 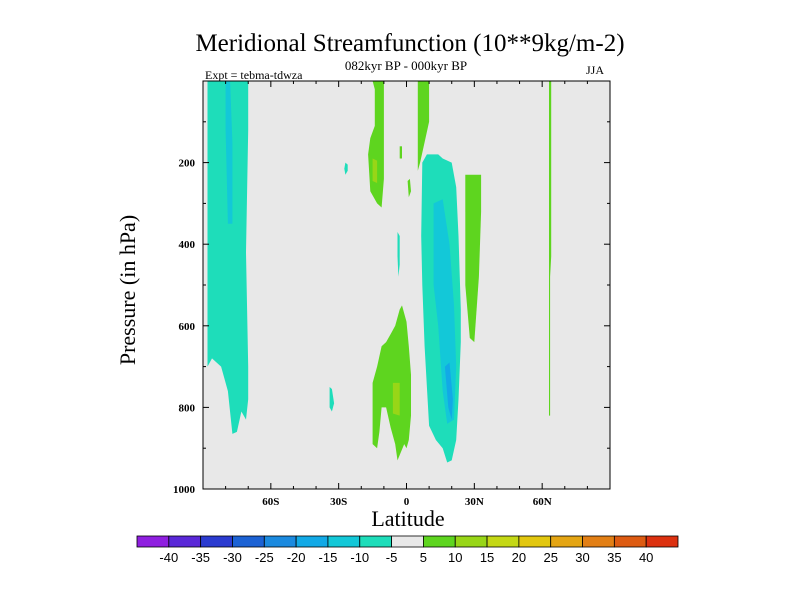 I want to click on contour-region-lower-south-positive, so click(x=391, y=383).